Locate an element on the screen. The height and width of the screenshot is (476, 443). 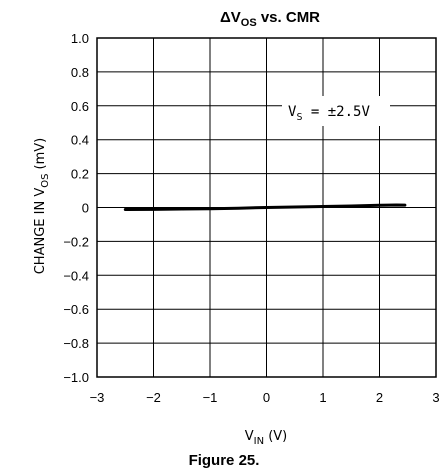
y-tick-label: 0.6 is located at coordinates (80, 106).